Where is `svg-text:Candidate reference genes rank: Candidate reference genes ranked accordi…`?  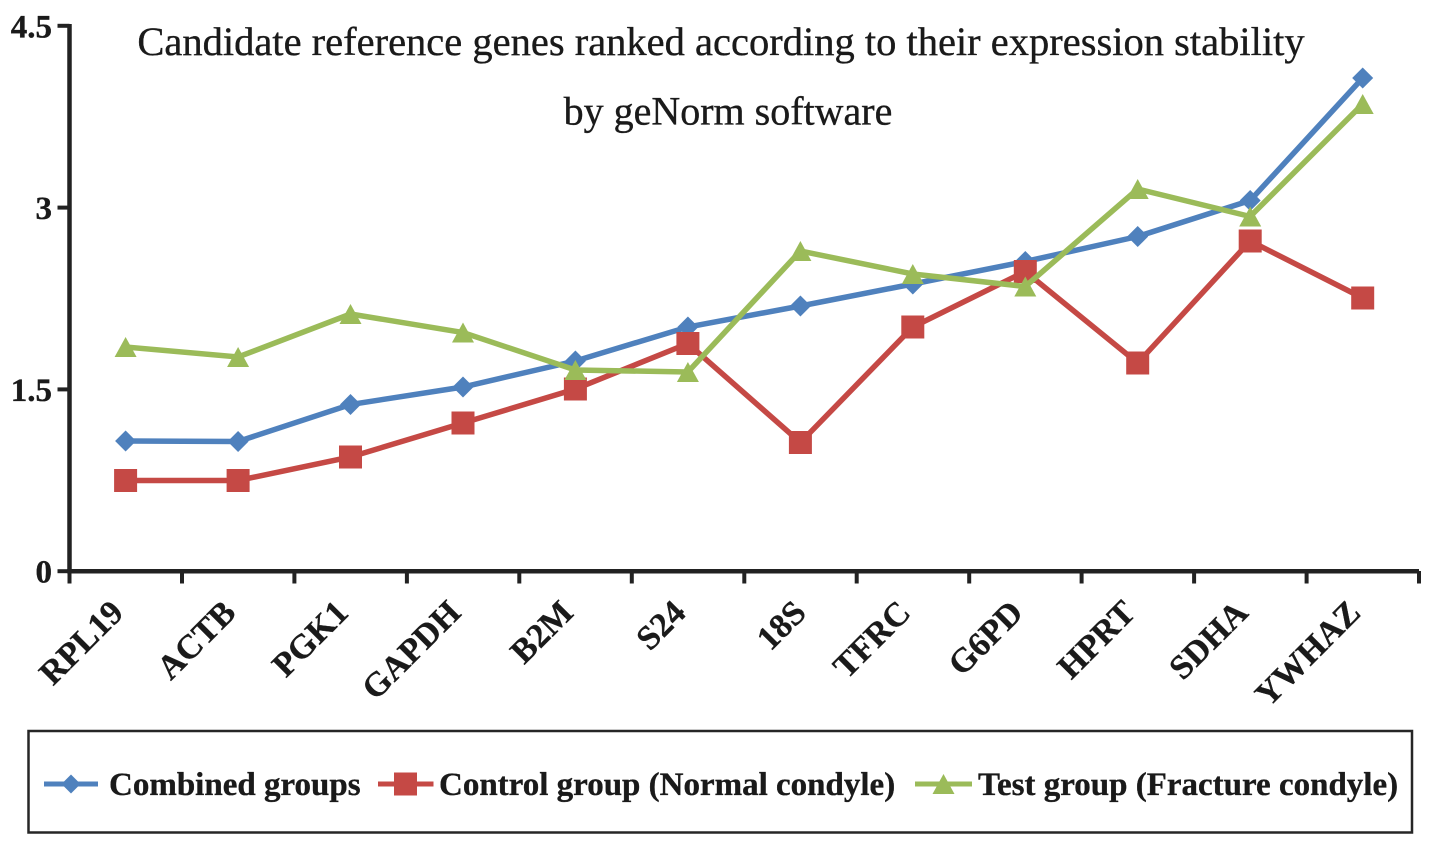 svg-text:Candidate reference genes rank: Candidate reference genes ranked accordi… is located at coordinates (721, 41).